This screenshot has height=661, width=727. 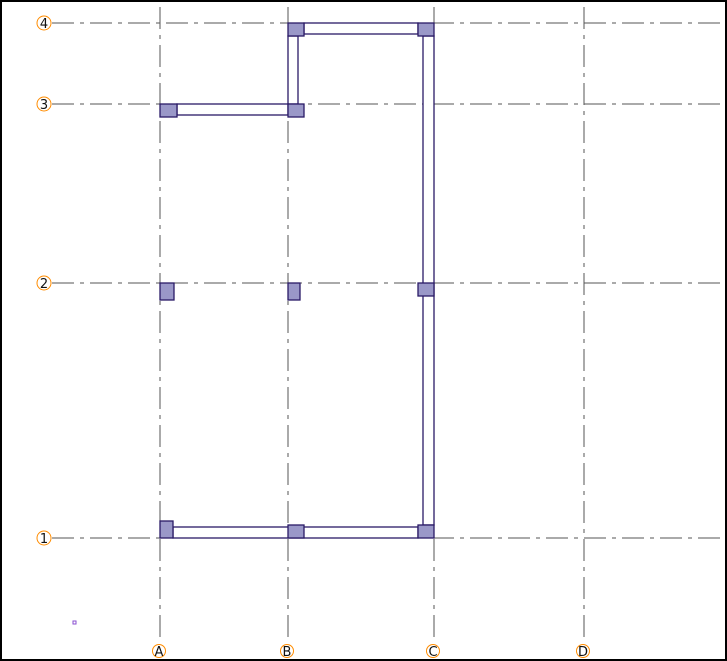 I want to click on axis-label-D: D, so click(x=583, y=652).